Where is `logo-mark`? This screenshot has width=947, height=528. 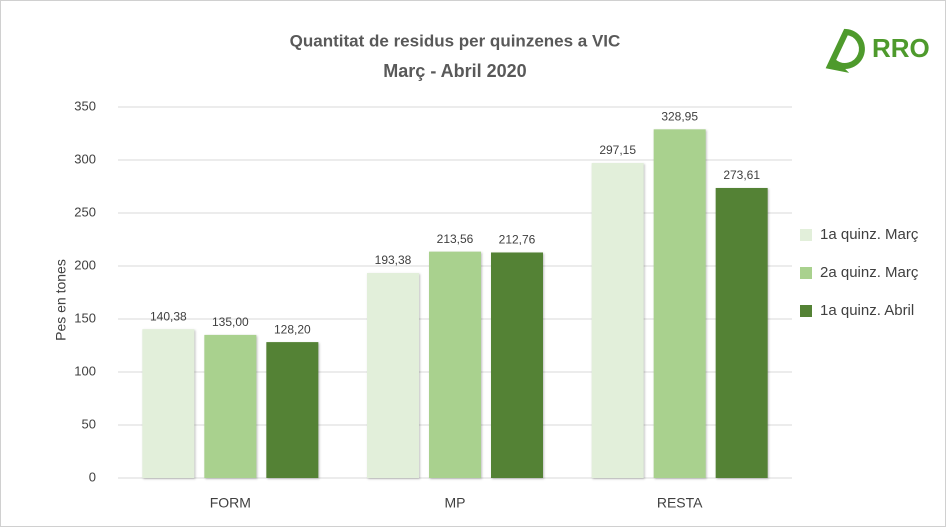
logo-mark is located at coordinates (845, 50).